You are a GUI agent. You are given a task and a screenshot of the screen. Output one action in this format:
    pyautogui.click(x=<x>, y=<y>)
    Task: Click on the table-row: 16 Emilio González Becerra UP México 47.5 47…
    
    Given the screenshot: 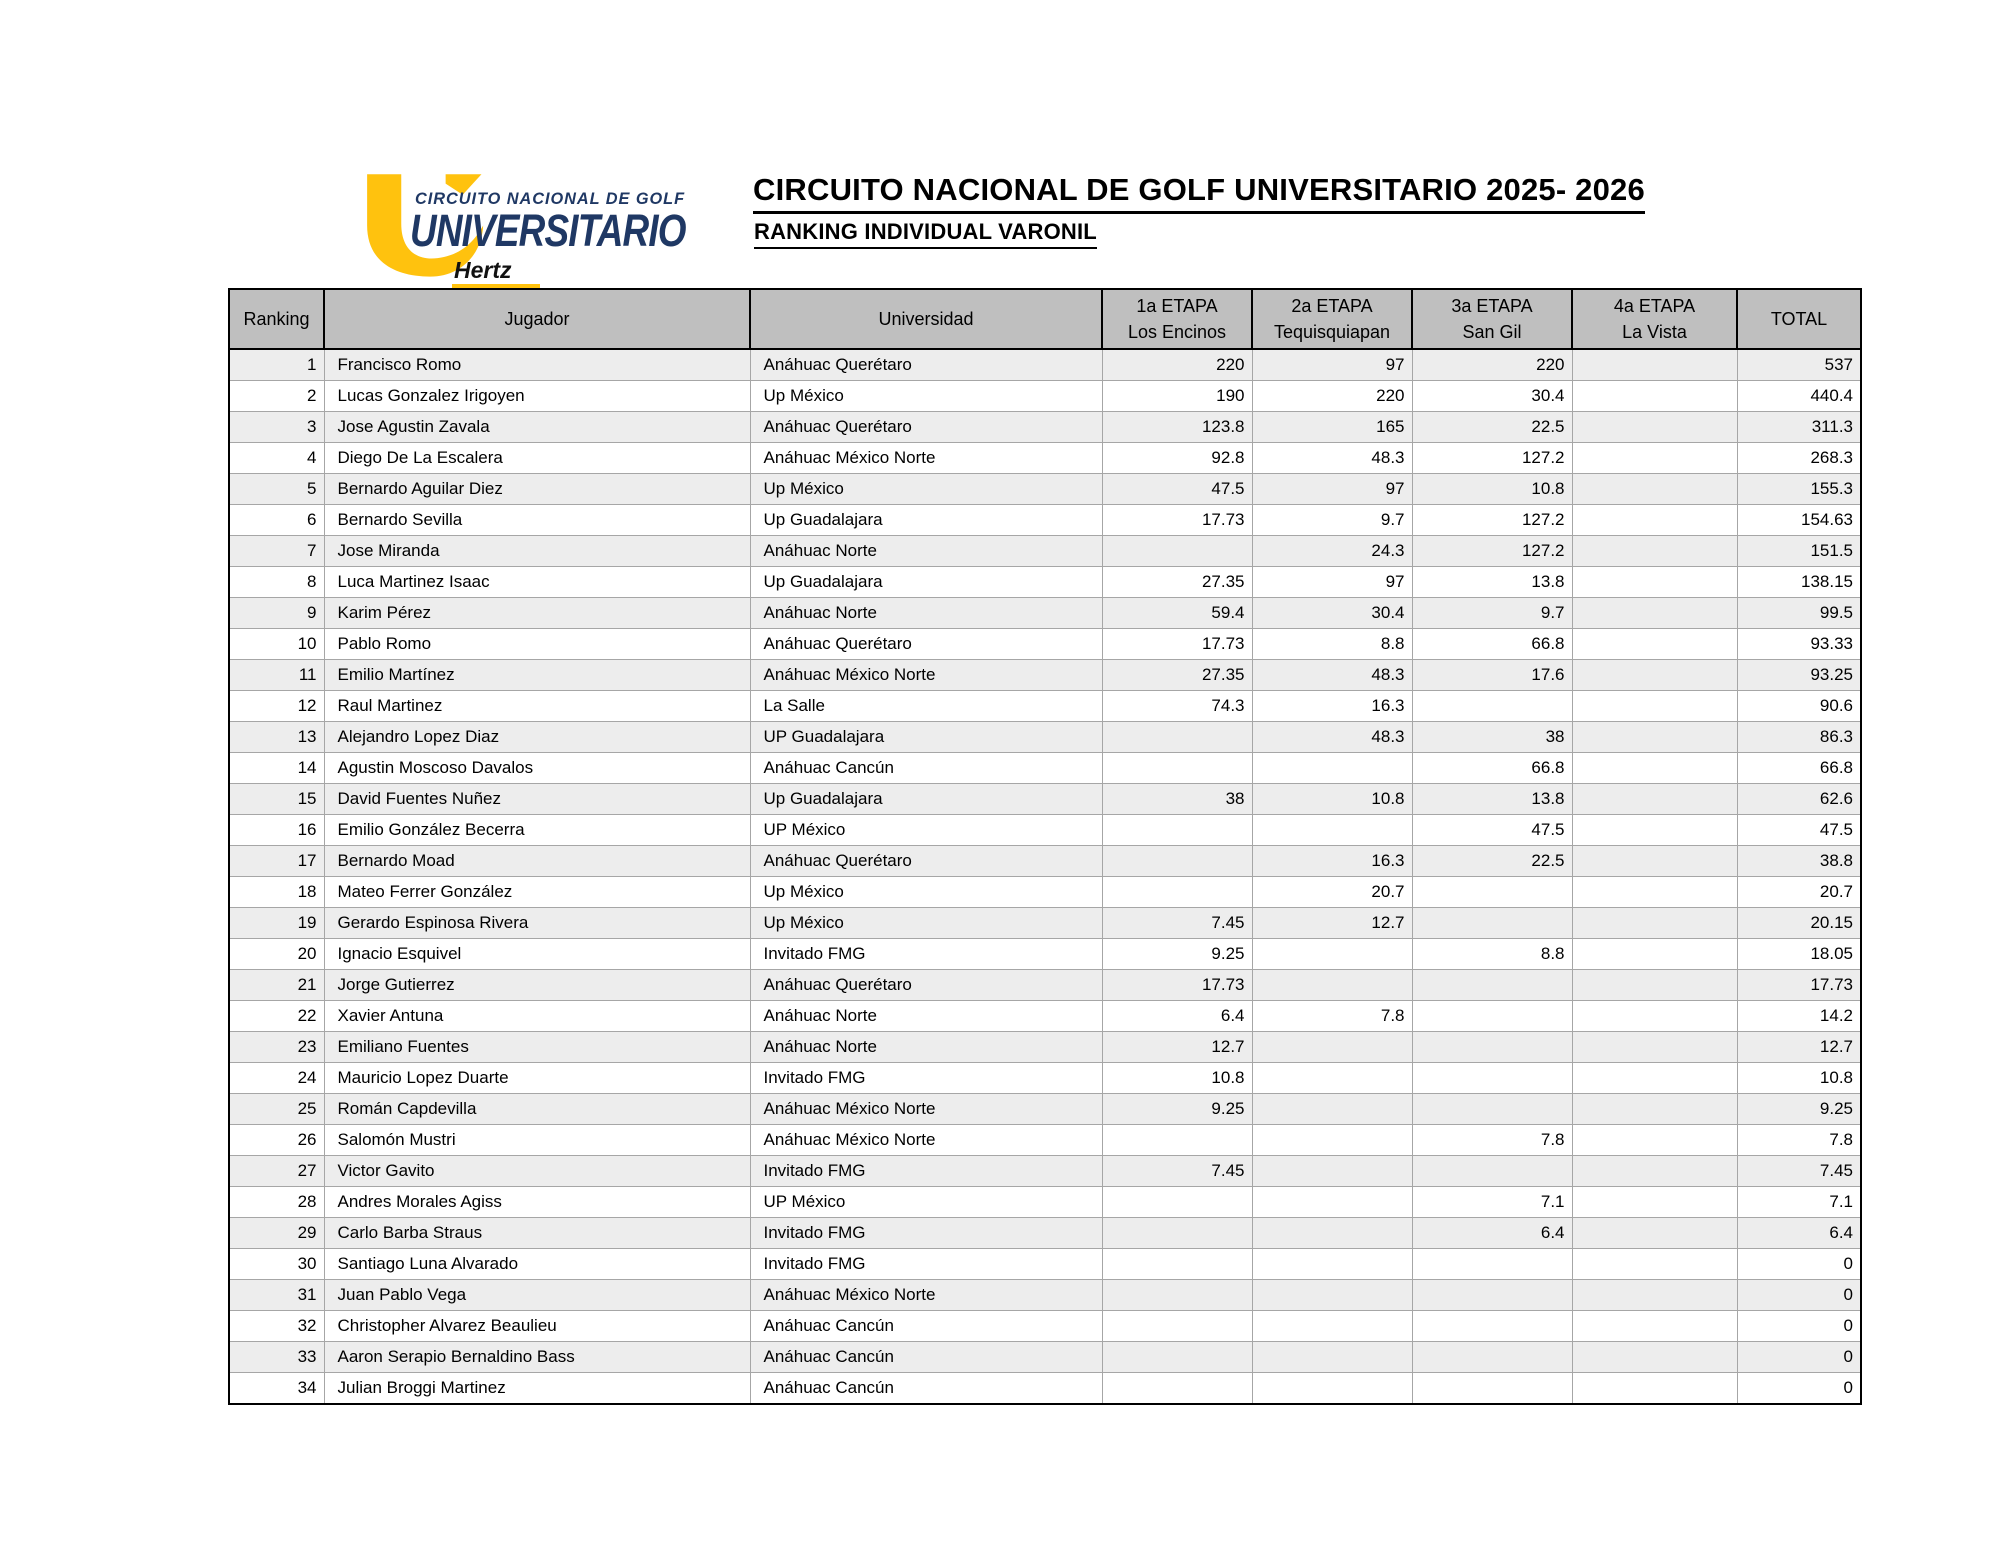 What is the action you would take?
    pyautogui.click(x=1045, y=830)
    